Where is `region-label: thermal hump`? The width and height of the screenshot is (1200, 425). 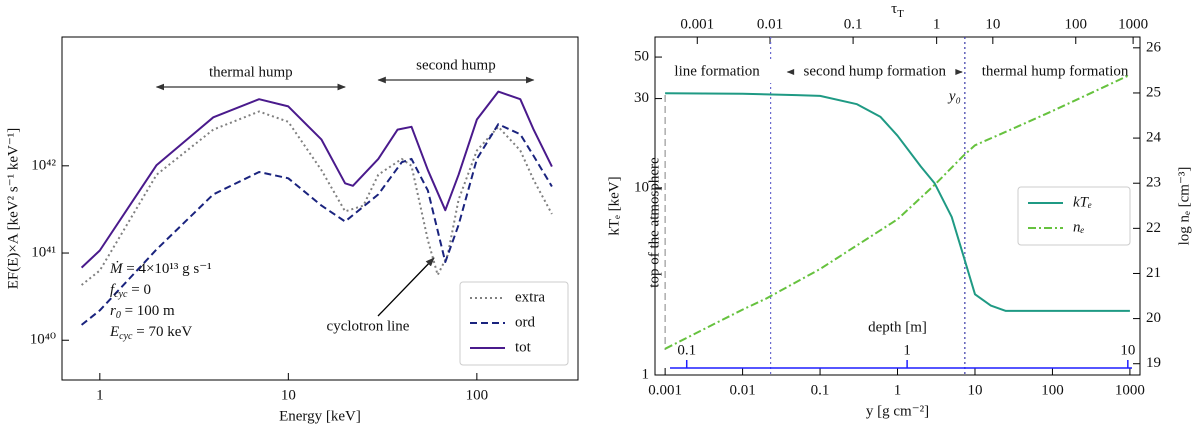
region-label: thermal hump is located at coordinates (251, 72).